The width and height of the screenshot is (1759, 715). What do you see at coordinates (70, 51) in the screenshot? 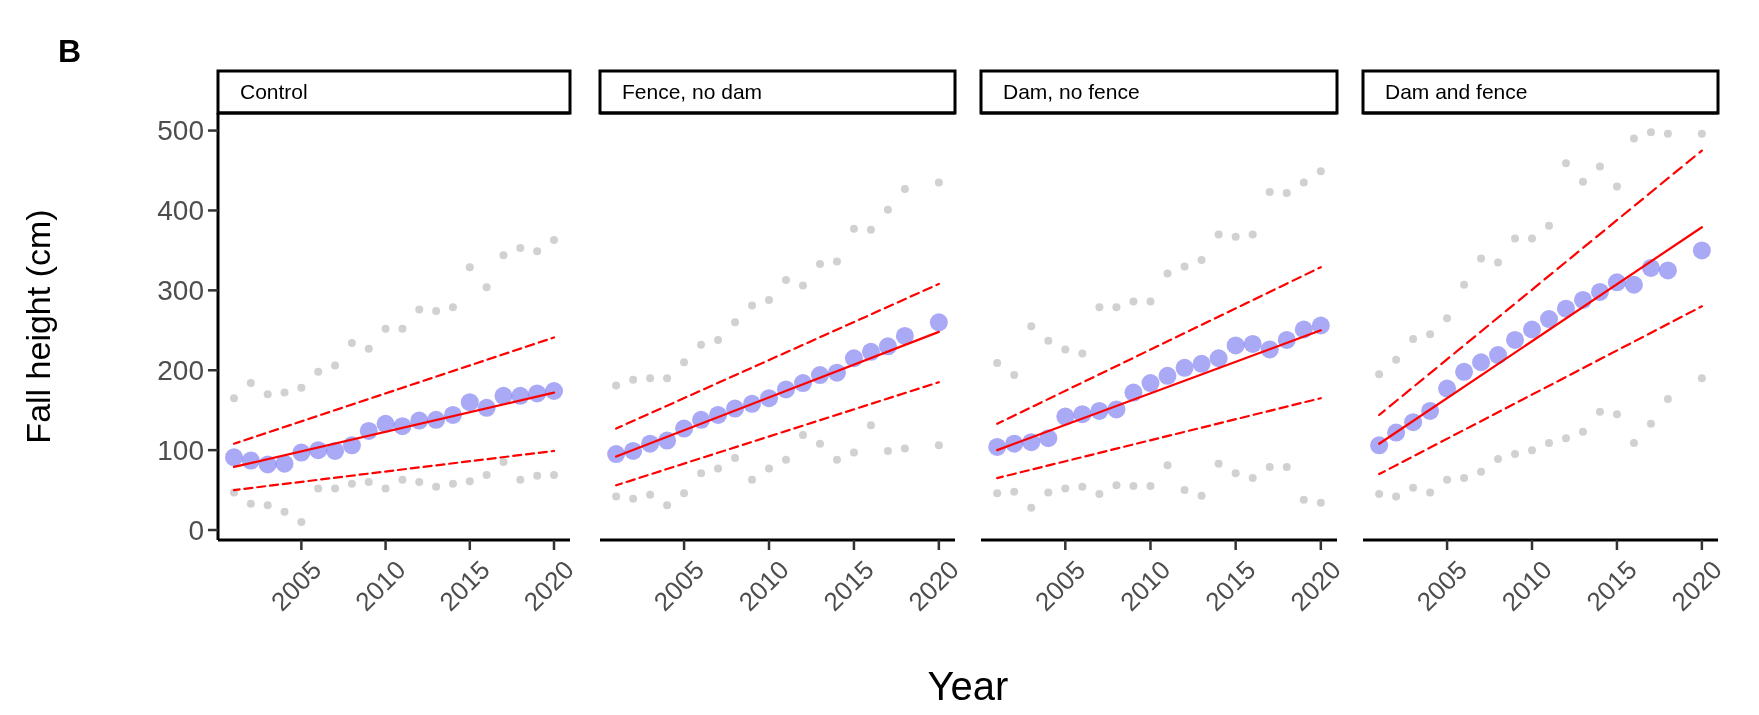
I see `text: B` at bounding box center [70, 51].